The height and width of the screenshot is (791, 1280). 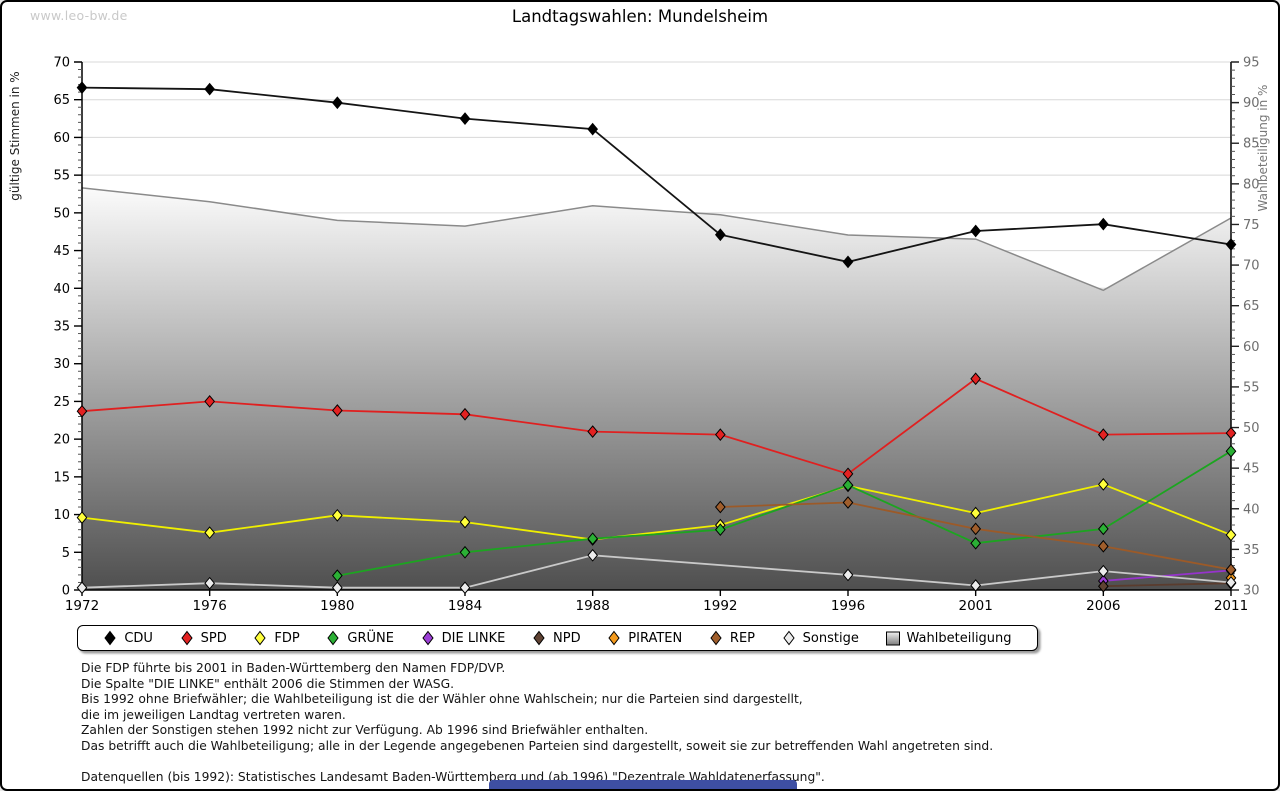 I want to click on legend-item-npd: NPD, so click(x=556, y=638).